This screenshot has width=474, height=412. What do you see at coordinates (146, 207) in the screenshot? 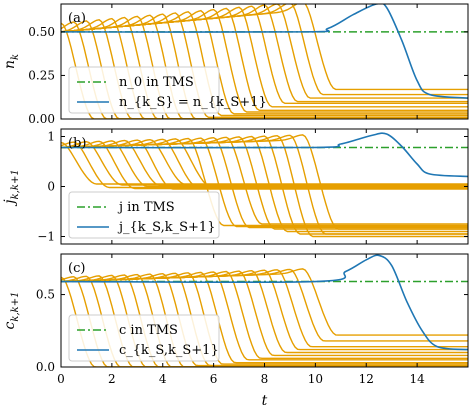
I see `legend-entry: j in TMS` at bounding box center [146, 207].